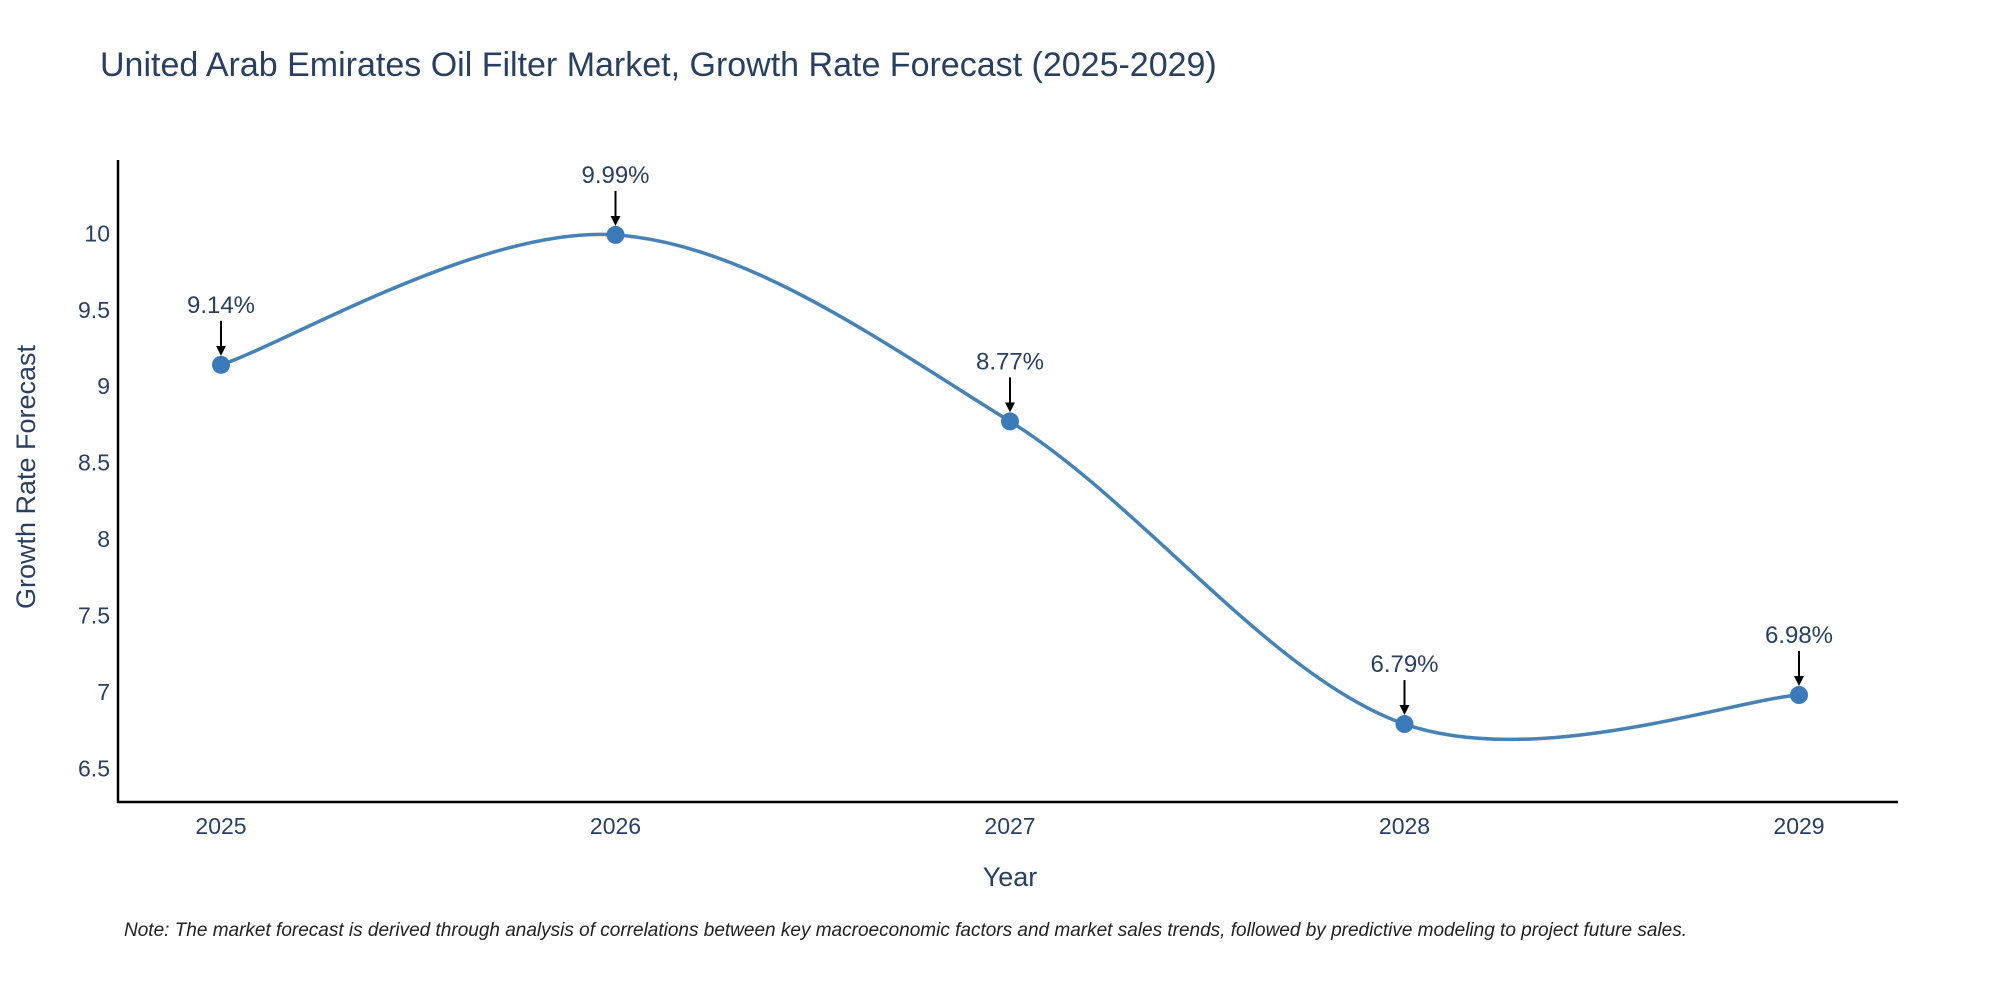 This screenshot has height=1000, width=2000. What do you see at coordinates (615, 175) in the screenshot?
I see `data-label: 9.99%` at bounding box center [615, 175].